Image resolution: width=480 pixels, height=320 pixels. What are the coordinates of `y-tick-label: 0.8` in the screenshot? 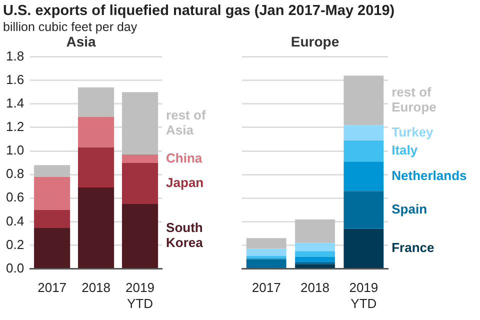 It's located at (15, 174).